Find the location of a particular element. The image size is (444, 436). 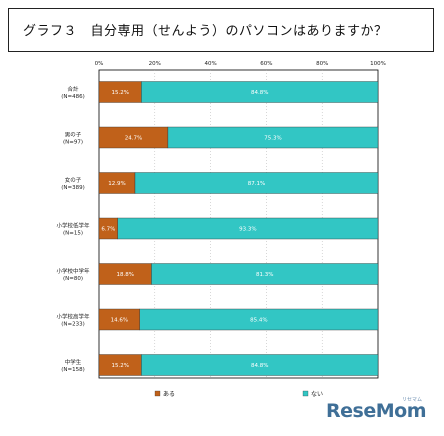

data-label-aru: 6.7% is located at coordinates (108, 230).